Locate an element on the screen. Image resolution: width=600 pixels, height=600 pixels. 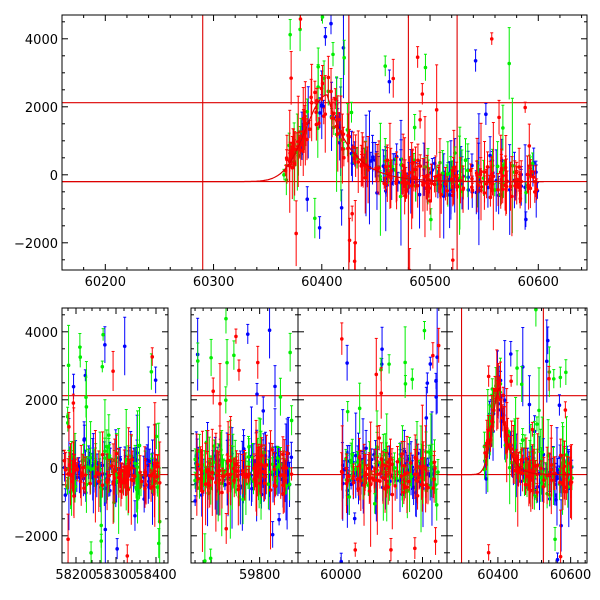
x-tick-label: 60600 is located at coordinates (570, 575).